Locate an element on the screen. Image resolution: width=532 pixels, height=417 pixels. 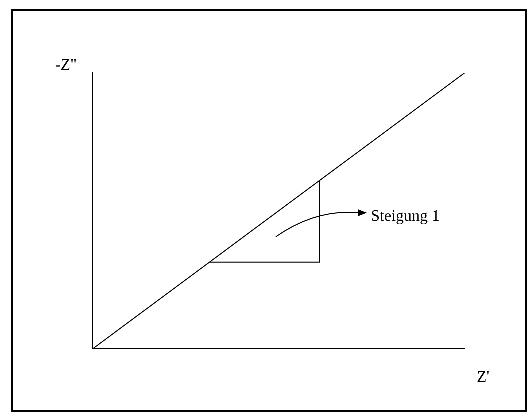
annotation: Steigung 1 is located at coordinates (405, 217).